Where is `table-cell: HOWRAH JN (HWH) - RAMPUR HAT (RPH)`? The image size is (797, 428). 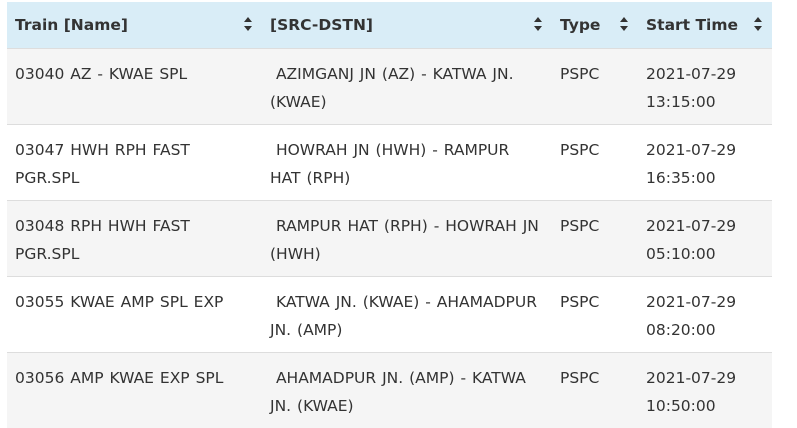
table-cell: HOWRAH JN (HWH) - RAMPUR HAT (RPH) is located at coordinates (407, 162).